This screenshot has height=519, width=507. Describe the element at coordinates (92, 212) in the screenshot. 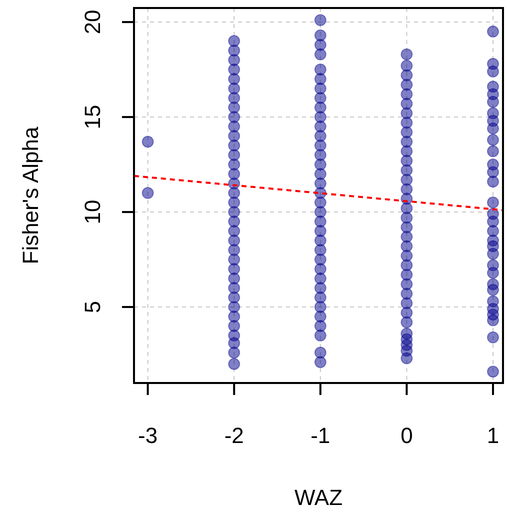

I see `y-tick-label: 10` at that location.